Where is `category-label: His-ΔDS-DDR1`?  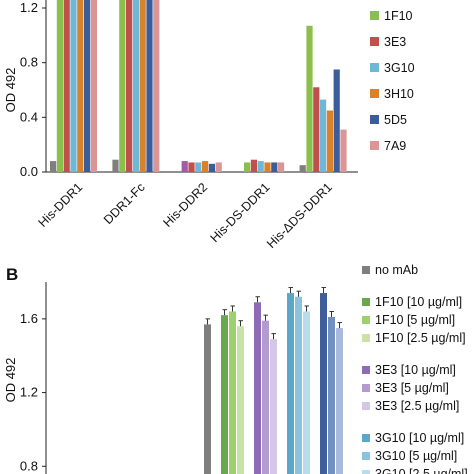 category-label: His-ΔDS-DDR1 is located at coordinates (299, 215).